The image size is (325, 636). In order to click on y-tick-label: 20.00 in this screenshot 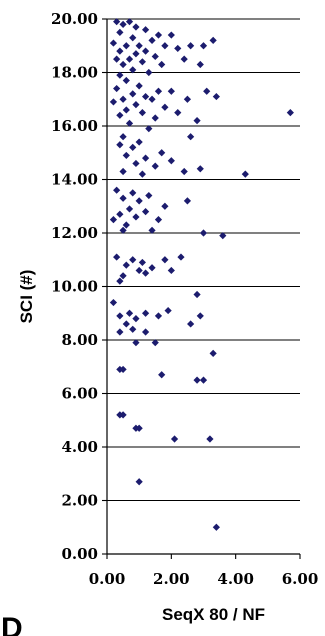, I will do `click(74, 19)`.